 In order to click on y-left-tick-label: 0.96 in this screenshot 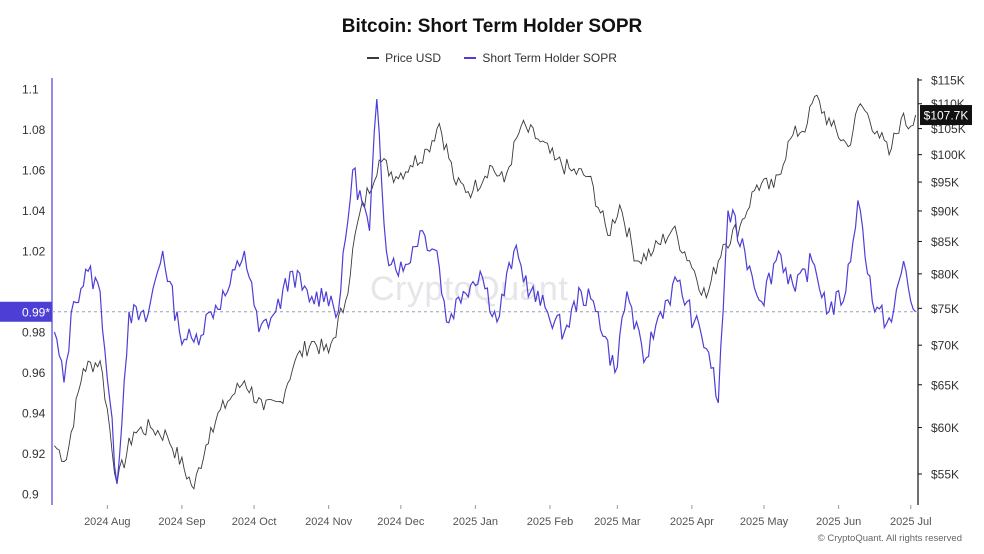, I will do `click(34, 373)`.